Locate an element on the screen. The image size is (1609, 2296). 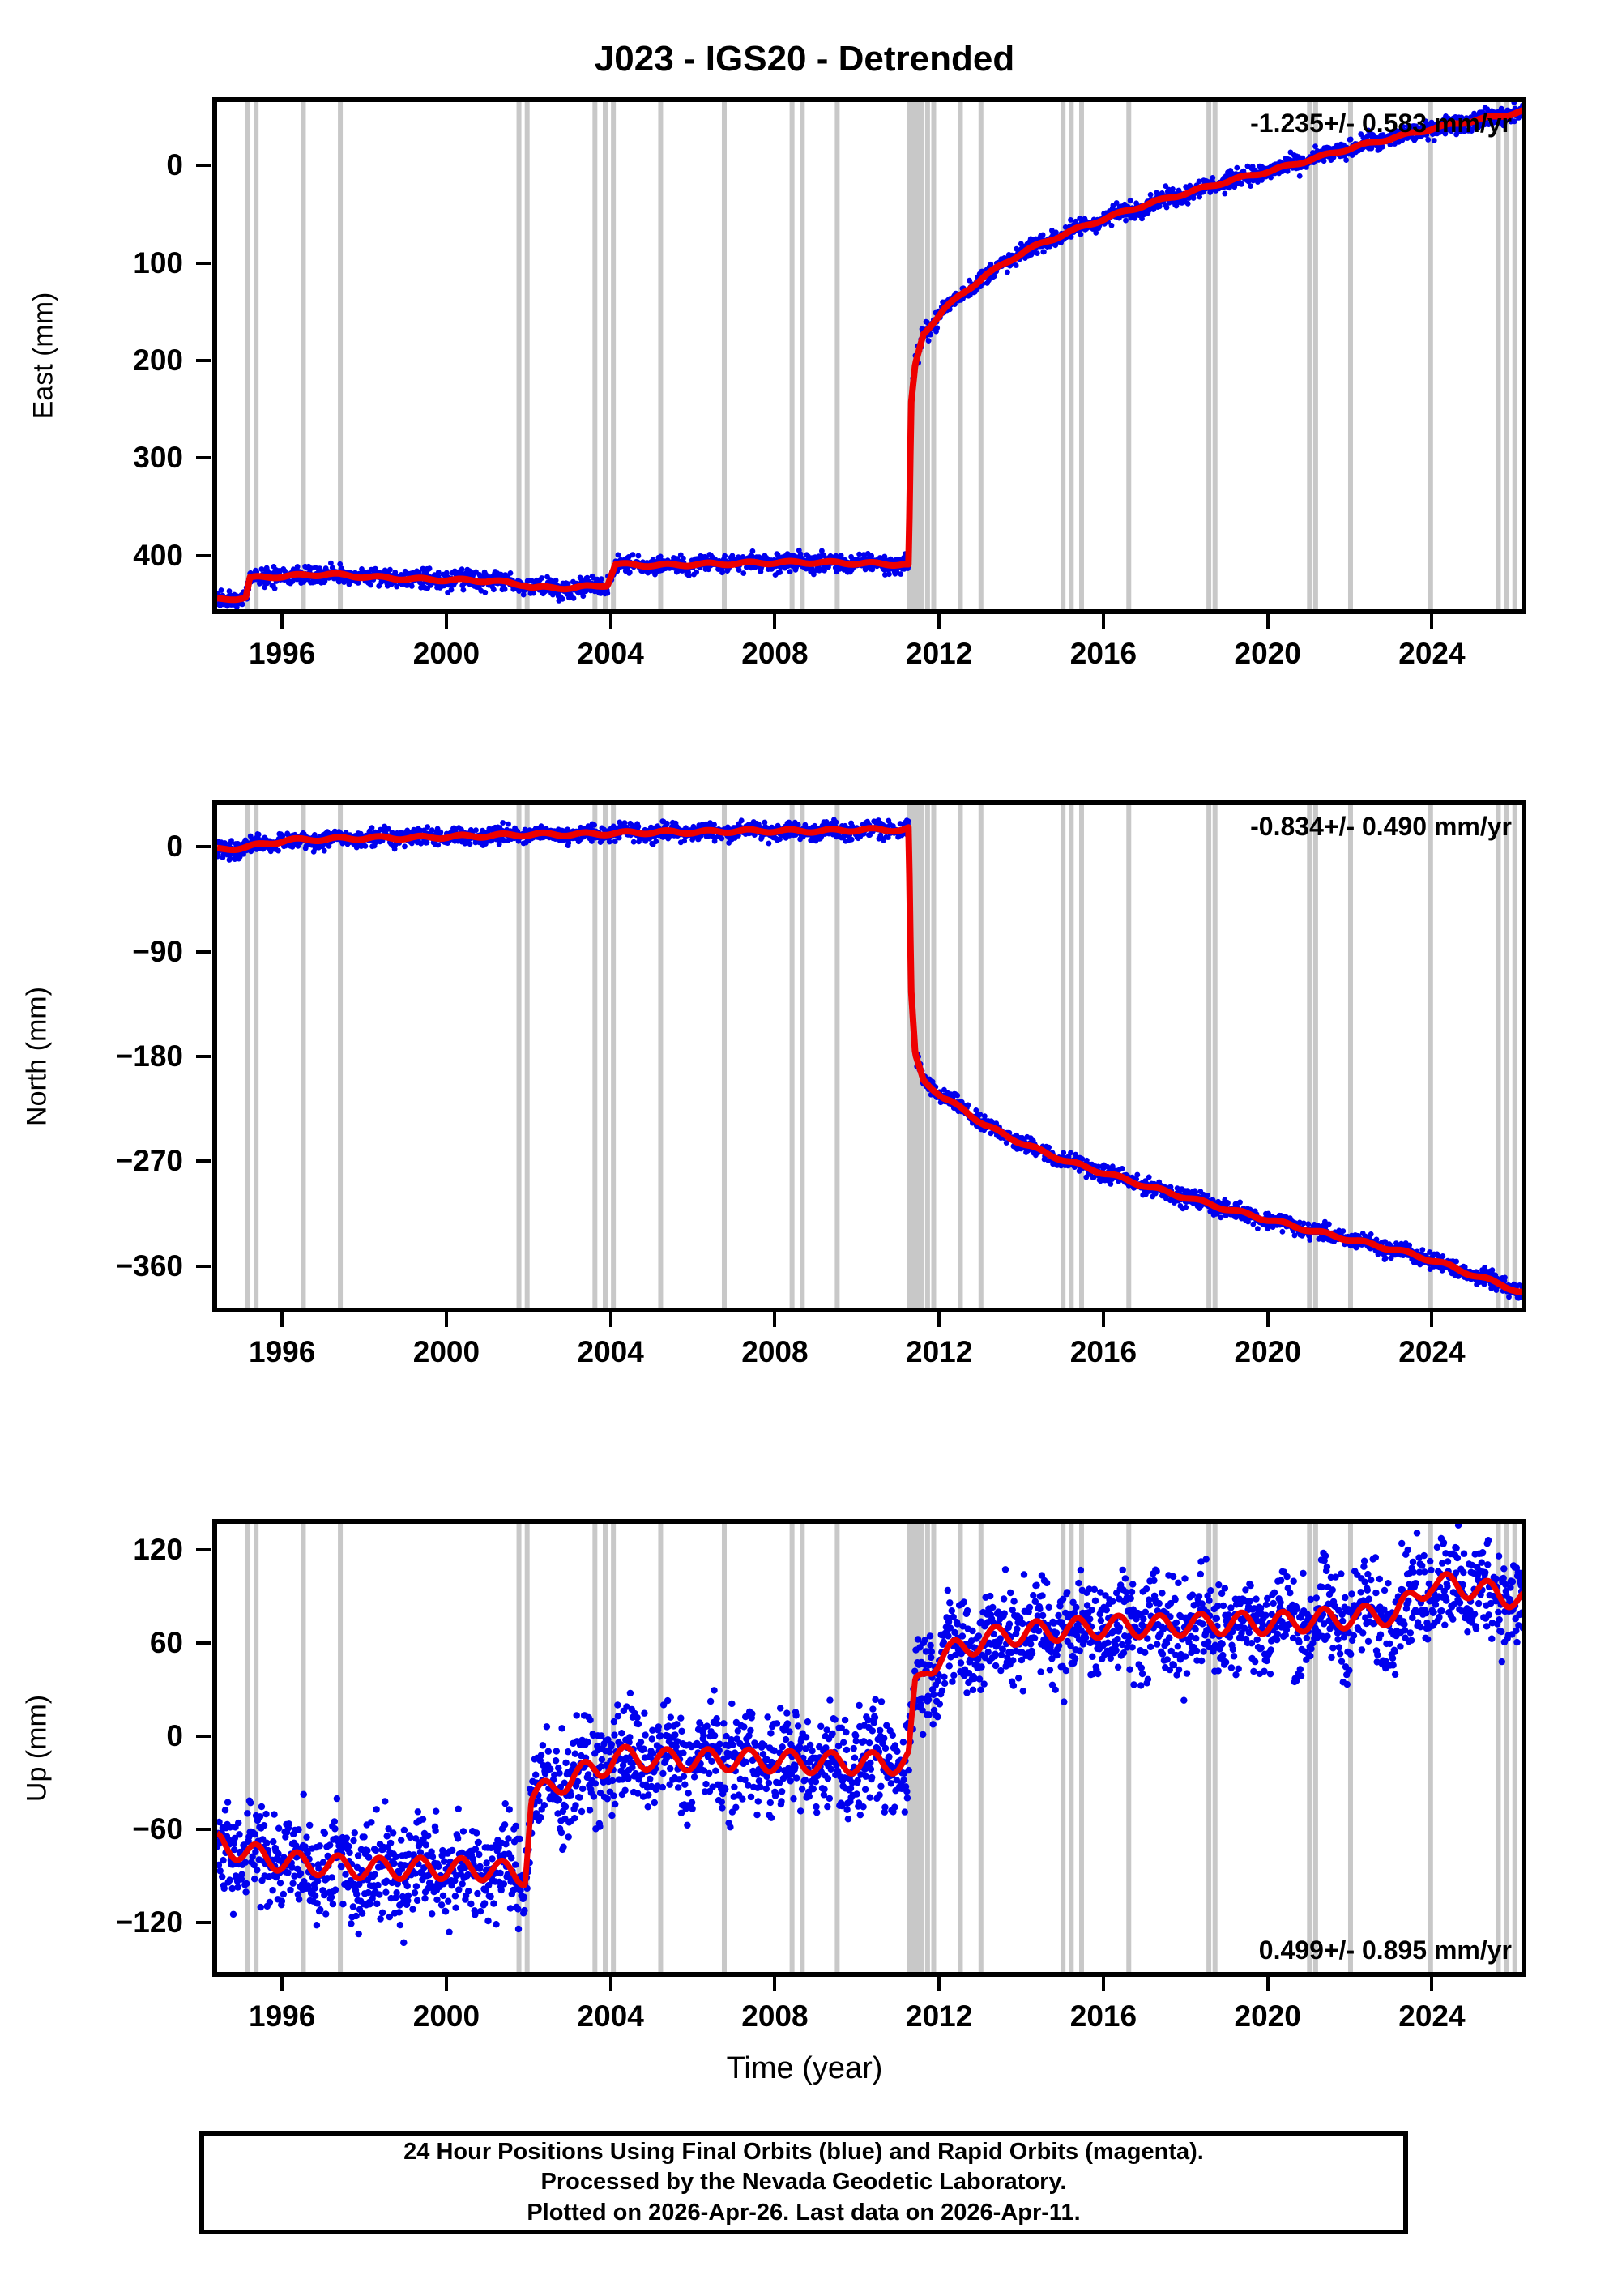
page-title: J023 - IGS20 - Detrended is located at coordinates (804, 59).